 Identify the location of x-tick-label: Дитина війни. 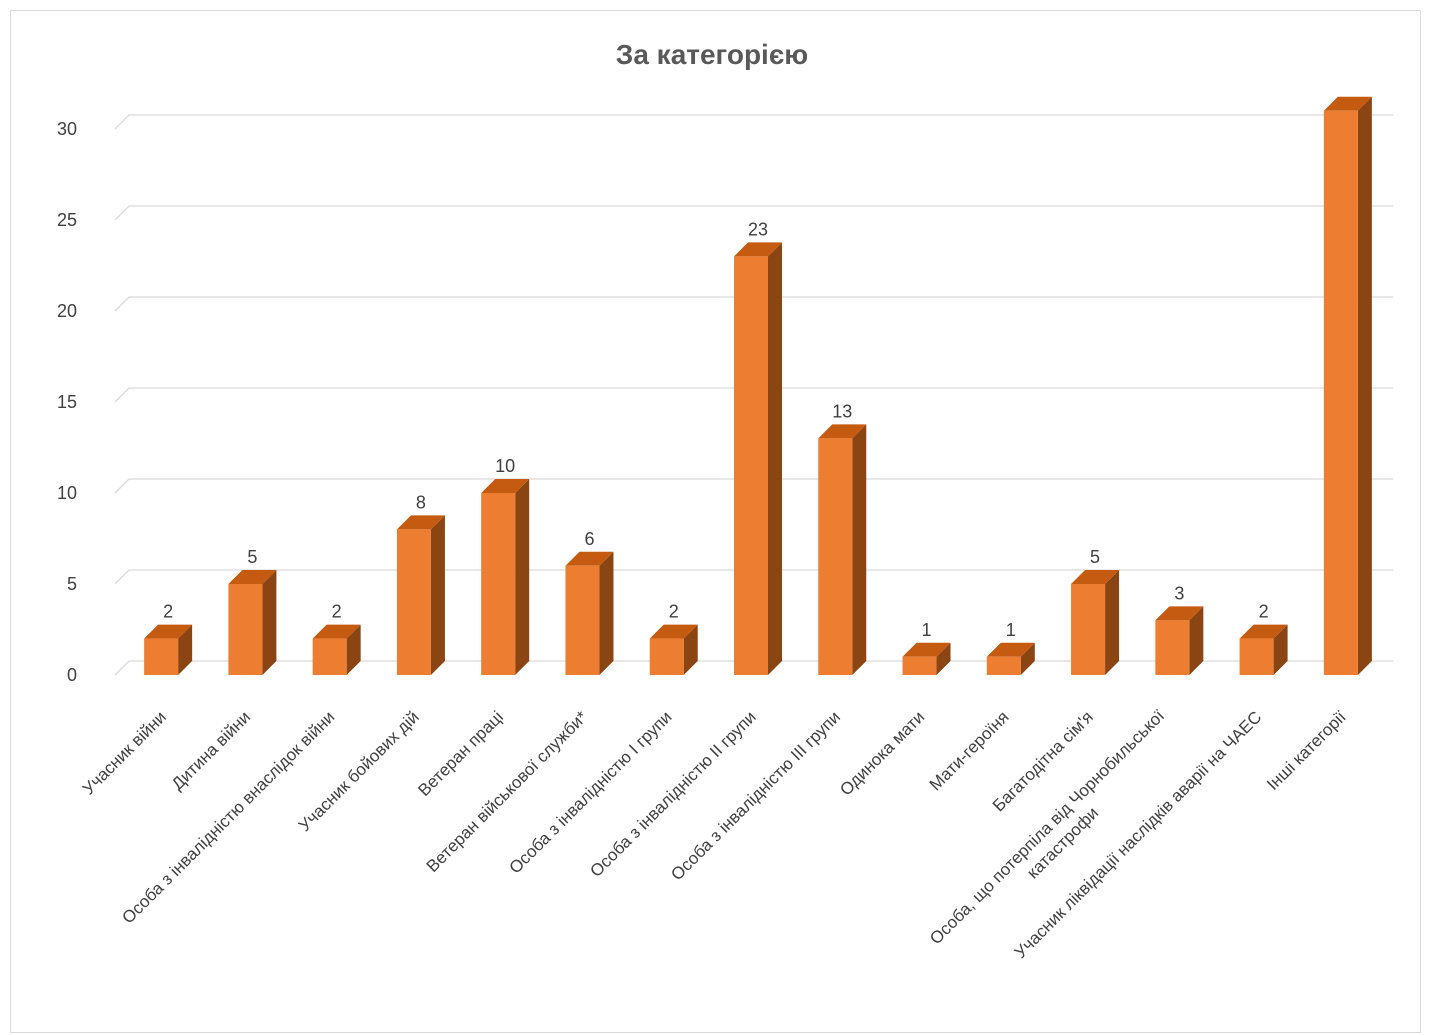
(211, 750).